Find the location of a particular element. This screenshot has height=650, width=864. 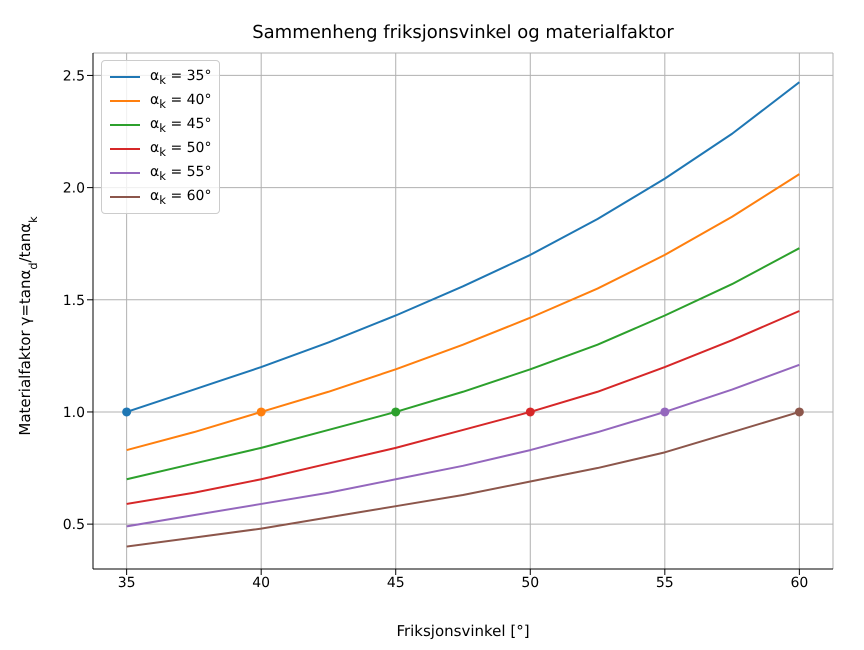

x-tick-label: 60 is located at coordinates (799, 582).